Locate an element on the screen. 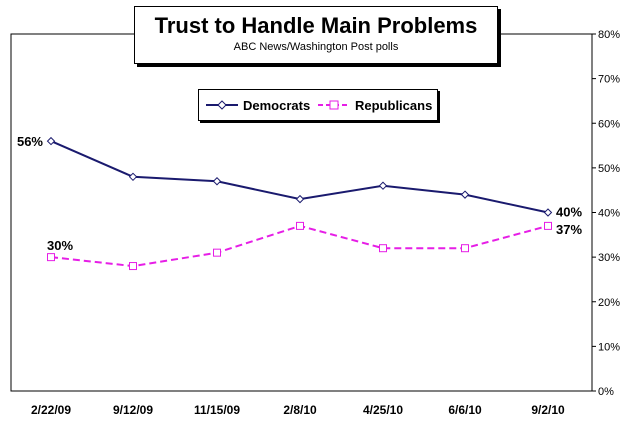 The image size is (633, 430). x-tick-label: 11/15/09 is located at coordinates (217, 410).